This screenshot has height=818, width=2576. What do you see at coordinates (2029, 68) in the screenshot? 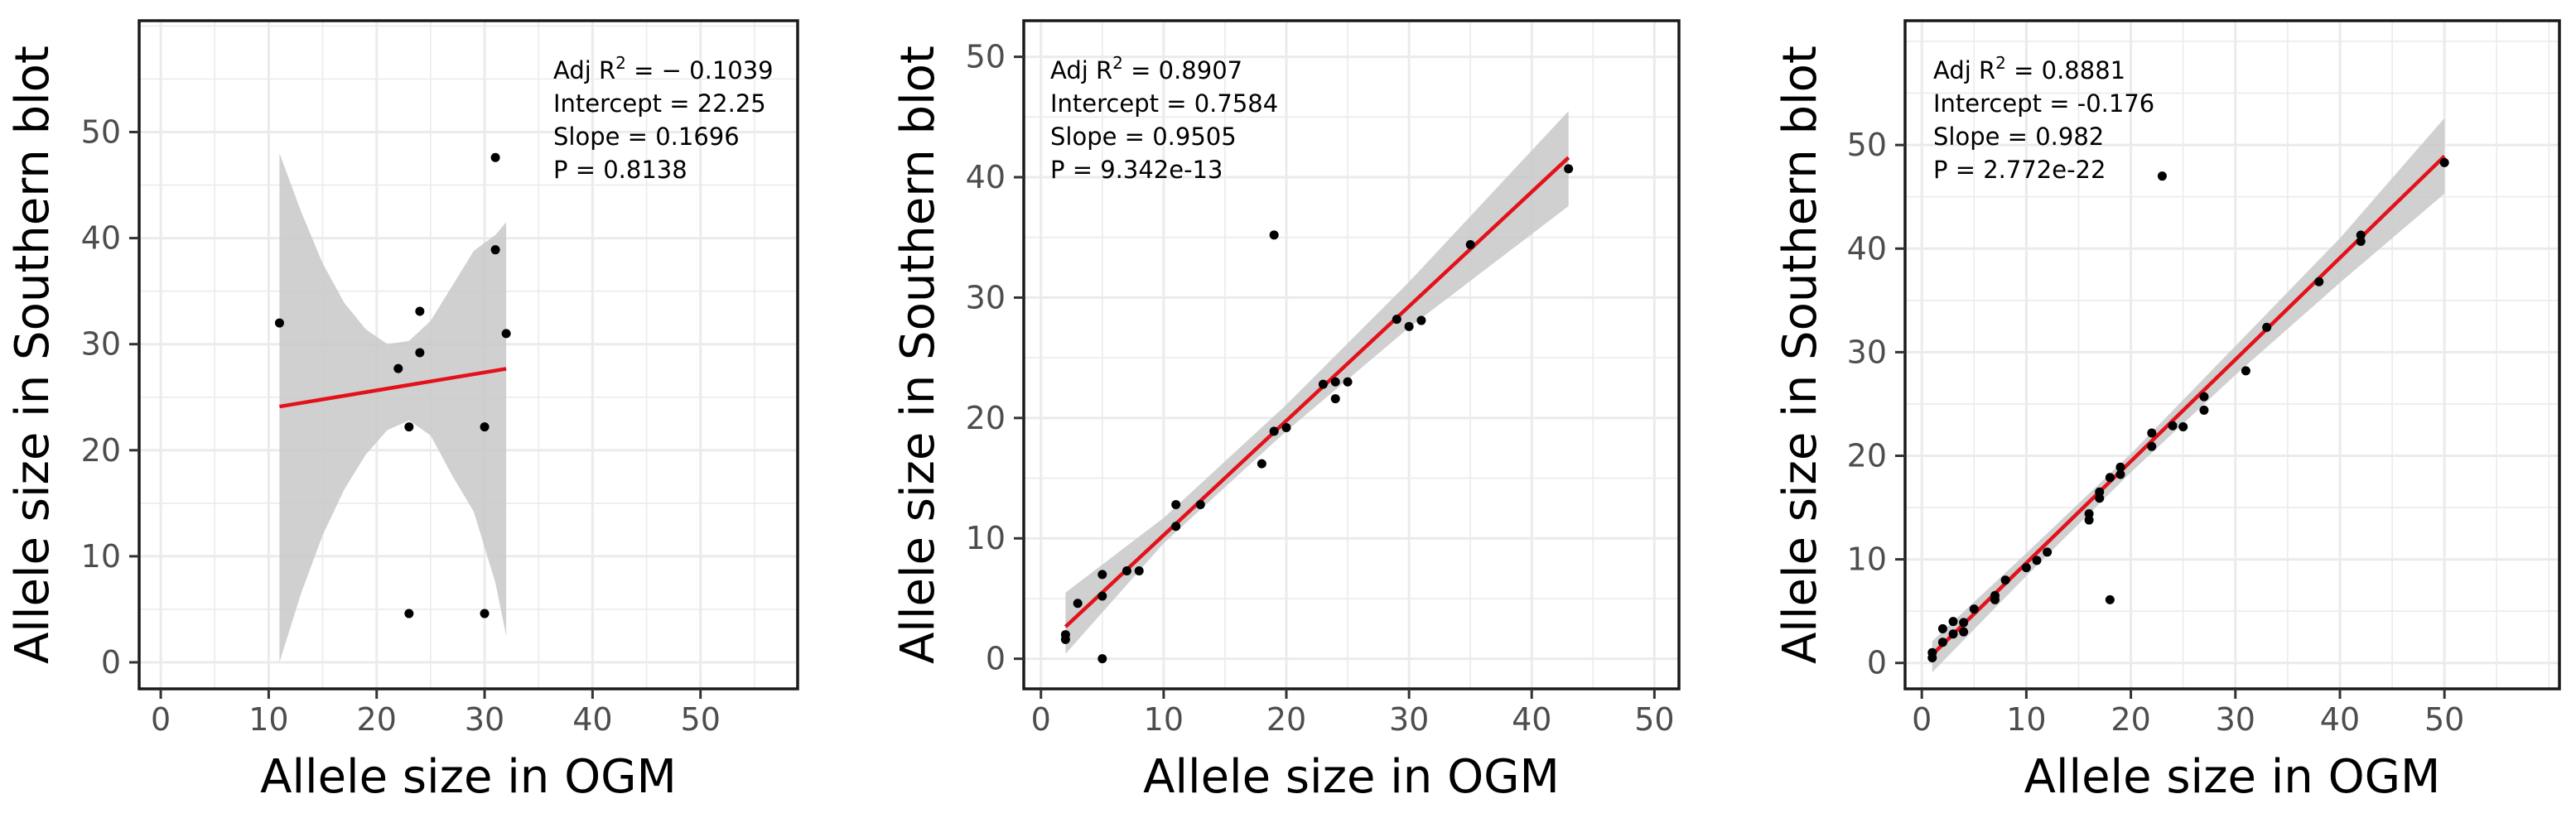
I see `adj-r2-text: Adj R2 = 0.8881` at bounding box center [2029, 68].